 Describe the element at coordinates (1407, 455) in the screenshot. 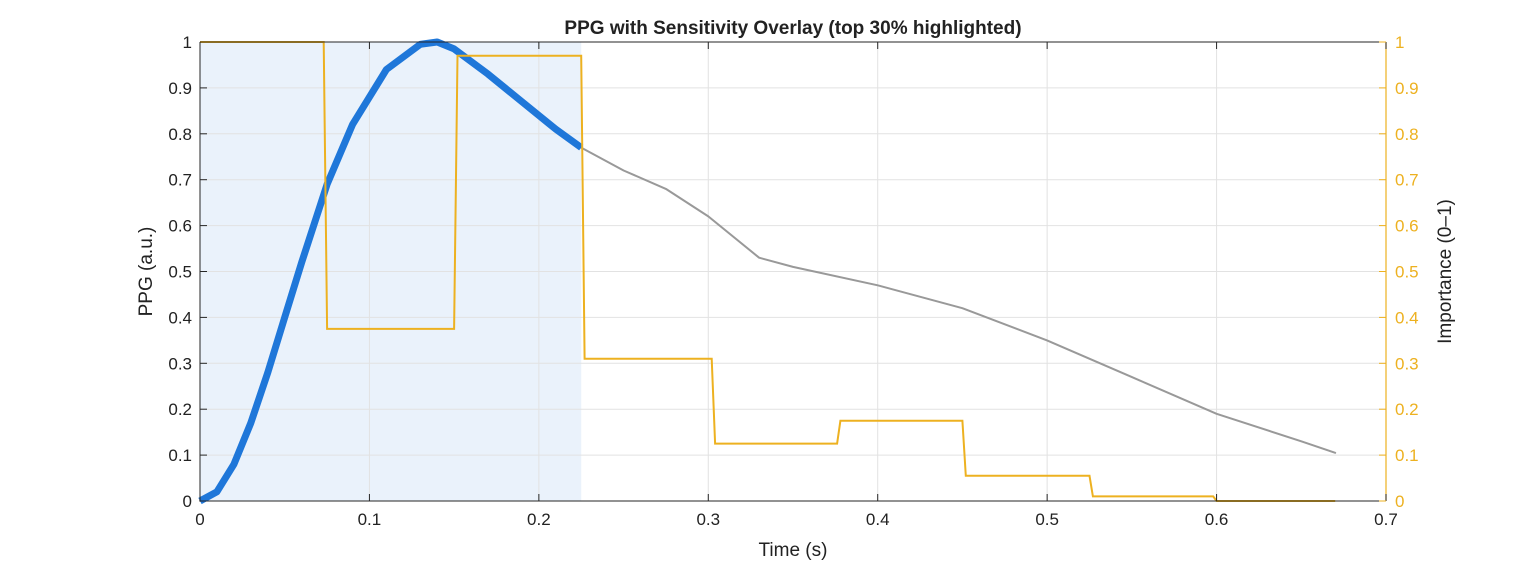

I see `y-right-tick-label: 0.1` at that location.